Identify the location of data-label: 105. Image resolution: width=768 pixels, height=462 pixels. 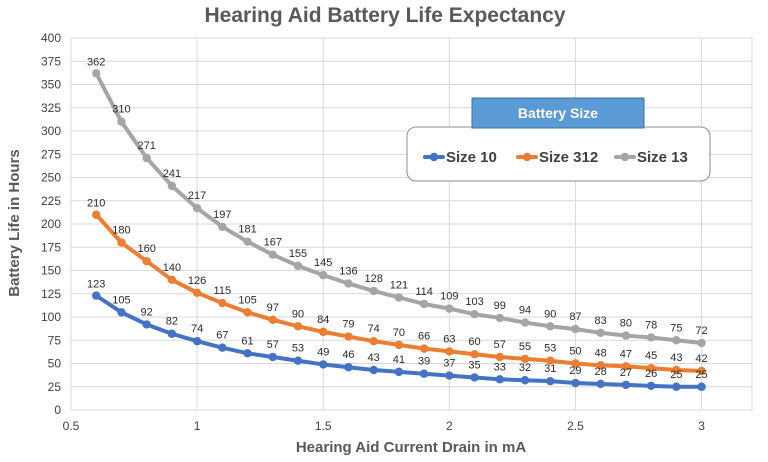
(121, 300).